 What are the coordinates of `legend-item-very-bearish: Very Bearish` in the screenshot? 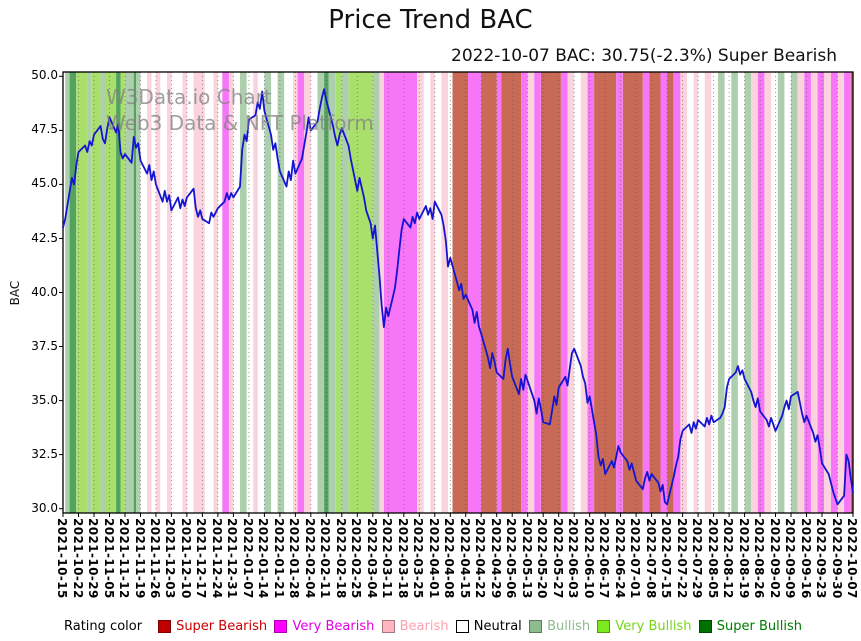 It's located at (324, 626).